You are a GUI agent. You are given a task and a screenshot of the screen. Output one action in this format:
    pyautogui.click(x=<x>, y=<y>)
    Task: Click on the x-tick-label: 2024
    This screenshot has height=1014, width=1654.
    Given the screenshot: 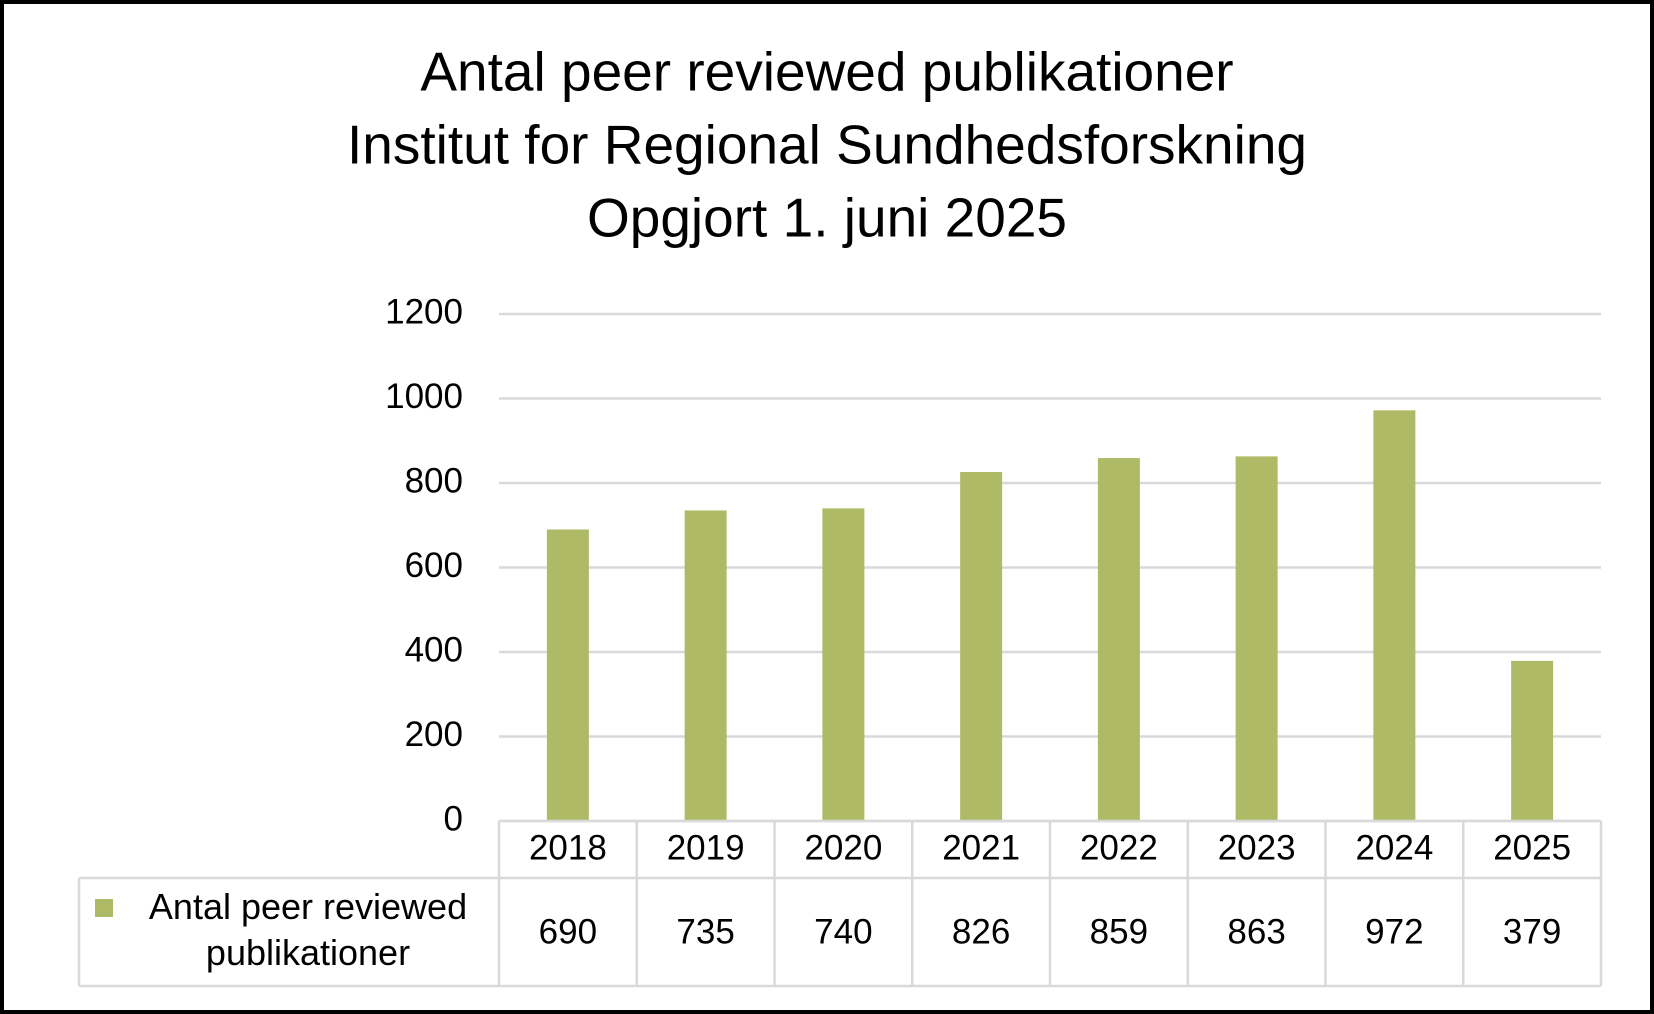 What is the action you would take?
    pyautogui.click(x=1394, y=847)
    